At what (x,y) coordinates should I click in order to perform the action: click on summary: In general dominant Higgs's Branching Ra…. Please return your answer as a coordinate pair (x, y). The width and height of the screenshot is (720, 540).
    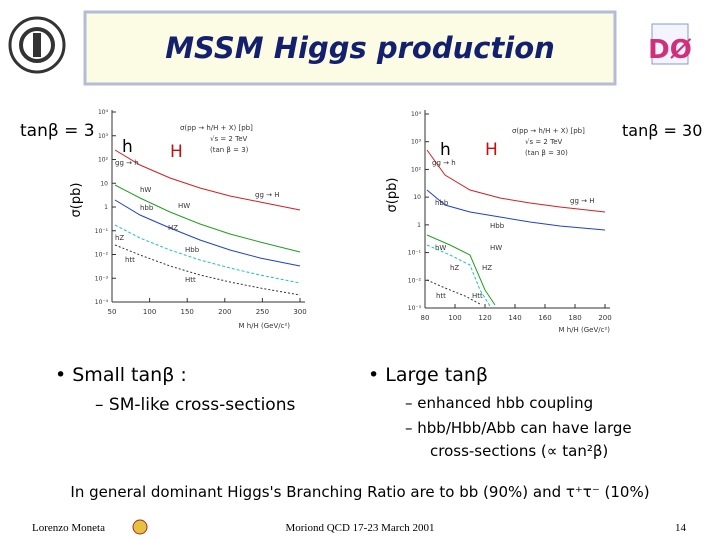
    Looking at the image, I should click on (359, 492).